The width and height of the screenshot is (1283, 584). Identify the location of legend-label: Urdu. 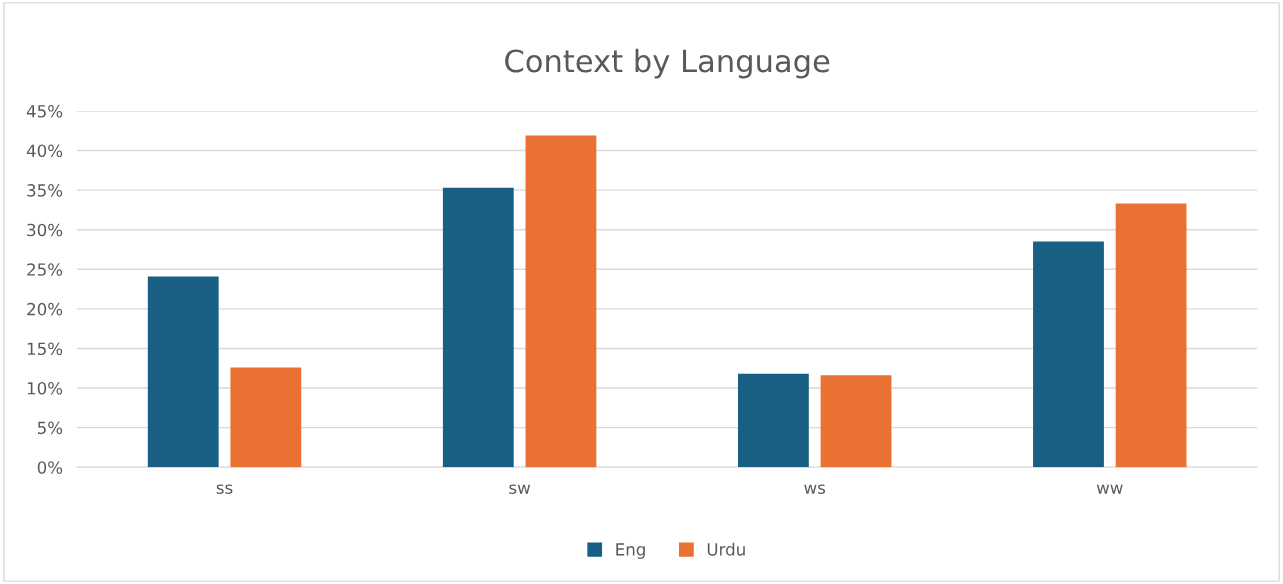
(726, 549).